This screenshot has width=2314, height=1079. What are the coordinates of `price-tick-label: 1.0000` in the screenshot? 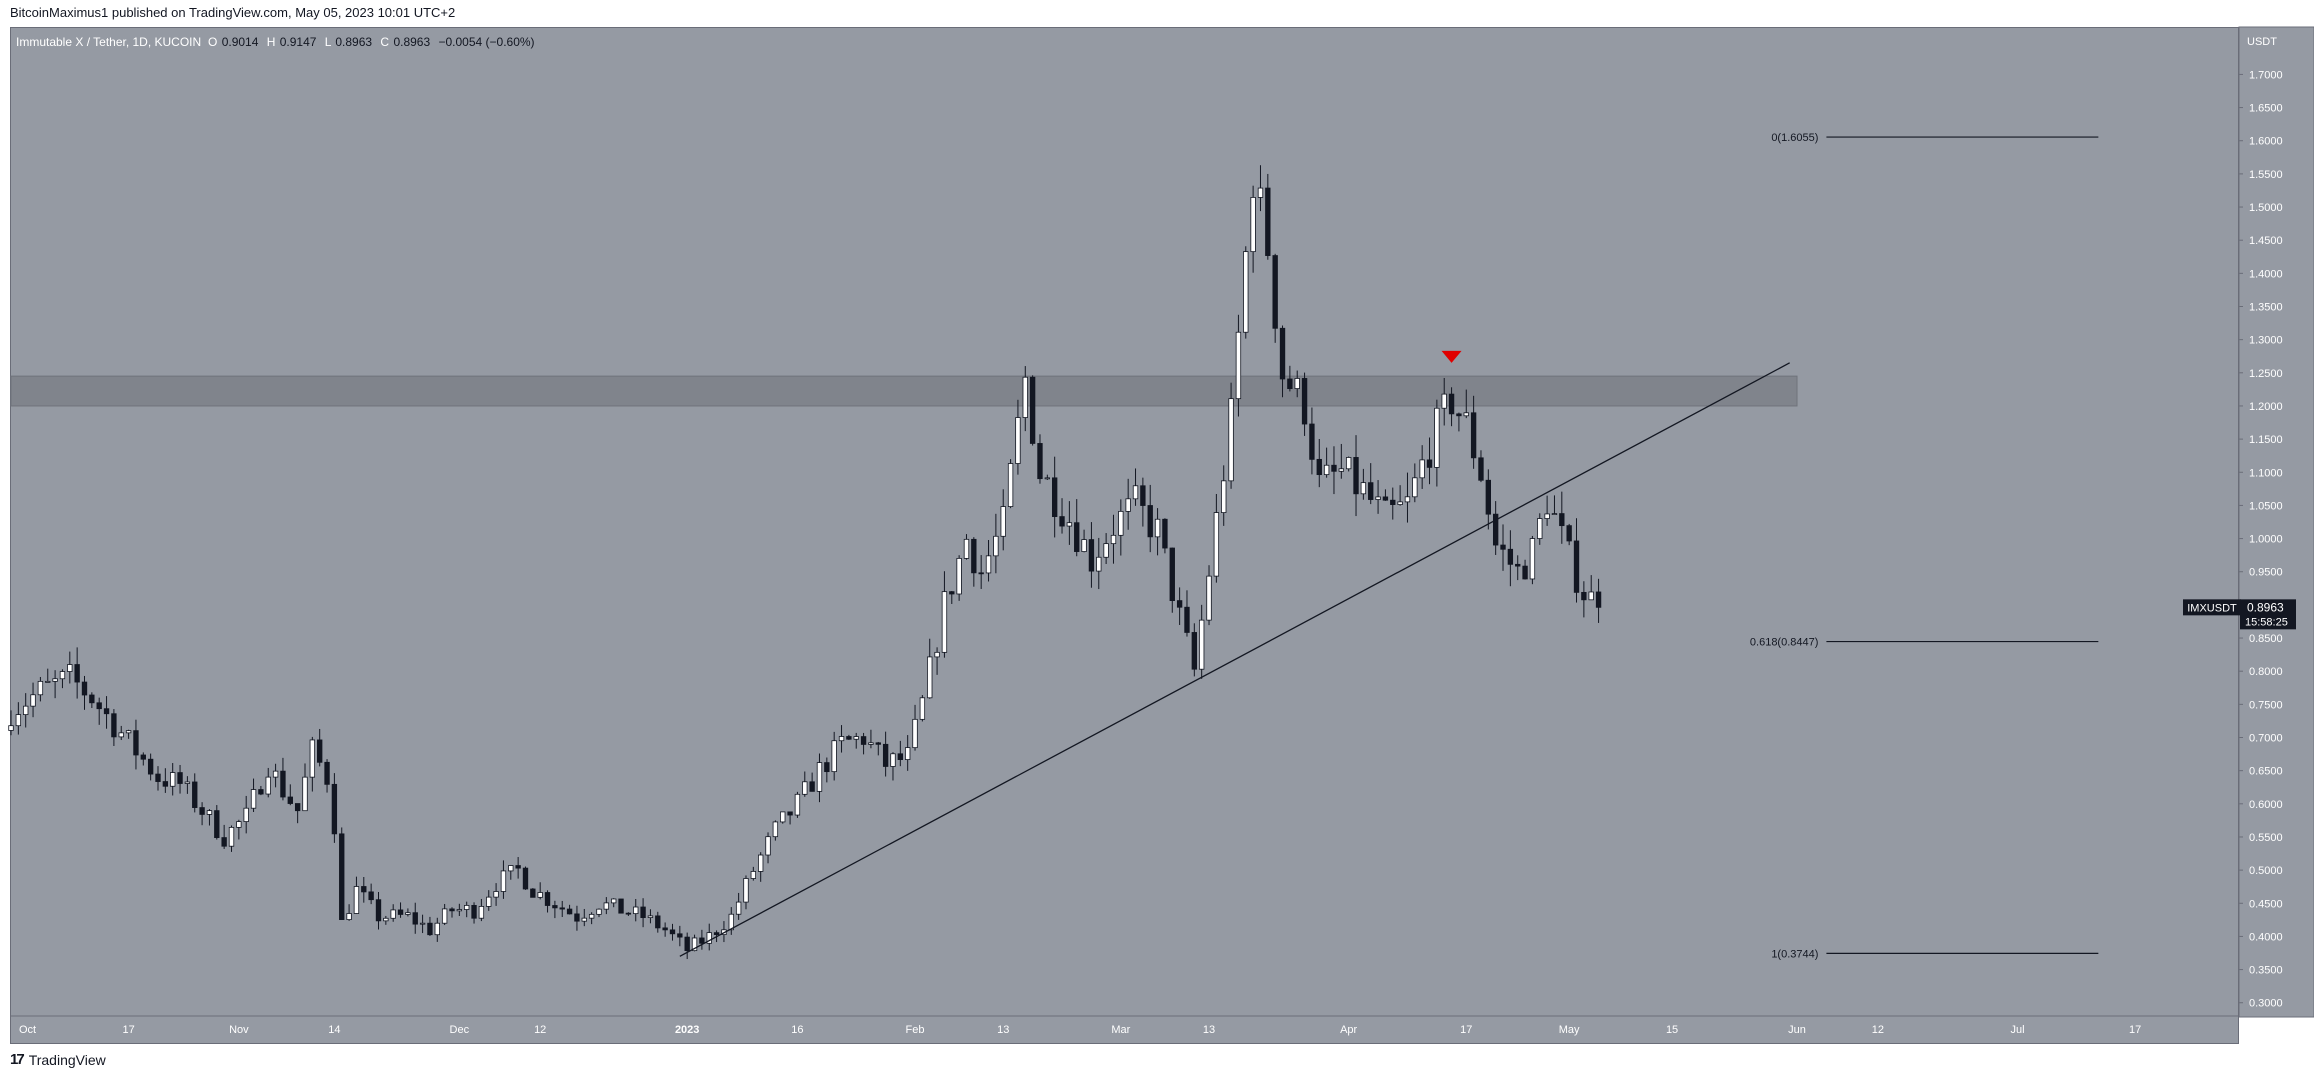 It's located at (2266, 540).